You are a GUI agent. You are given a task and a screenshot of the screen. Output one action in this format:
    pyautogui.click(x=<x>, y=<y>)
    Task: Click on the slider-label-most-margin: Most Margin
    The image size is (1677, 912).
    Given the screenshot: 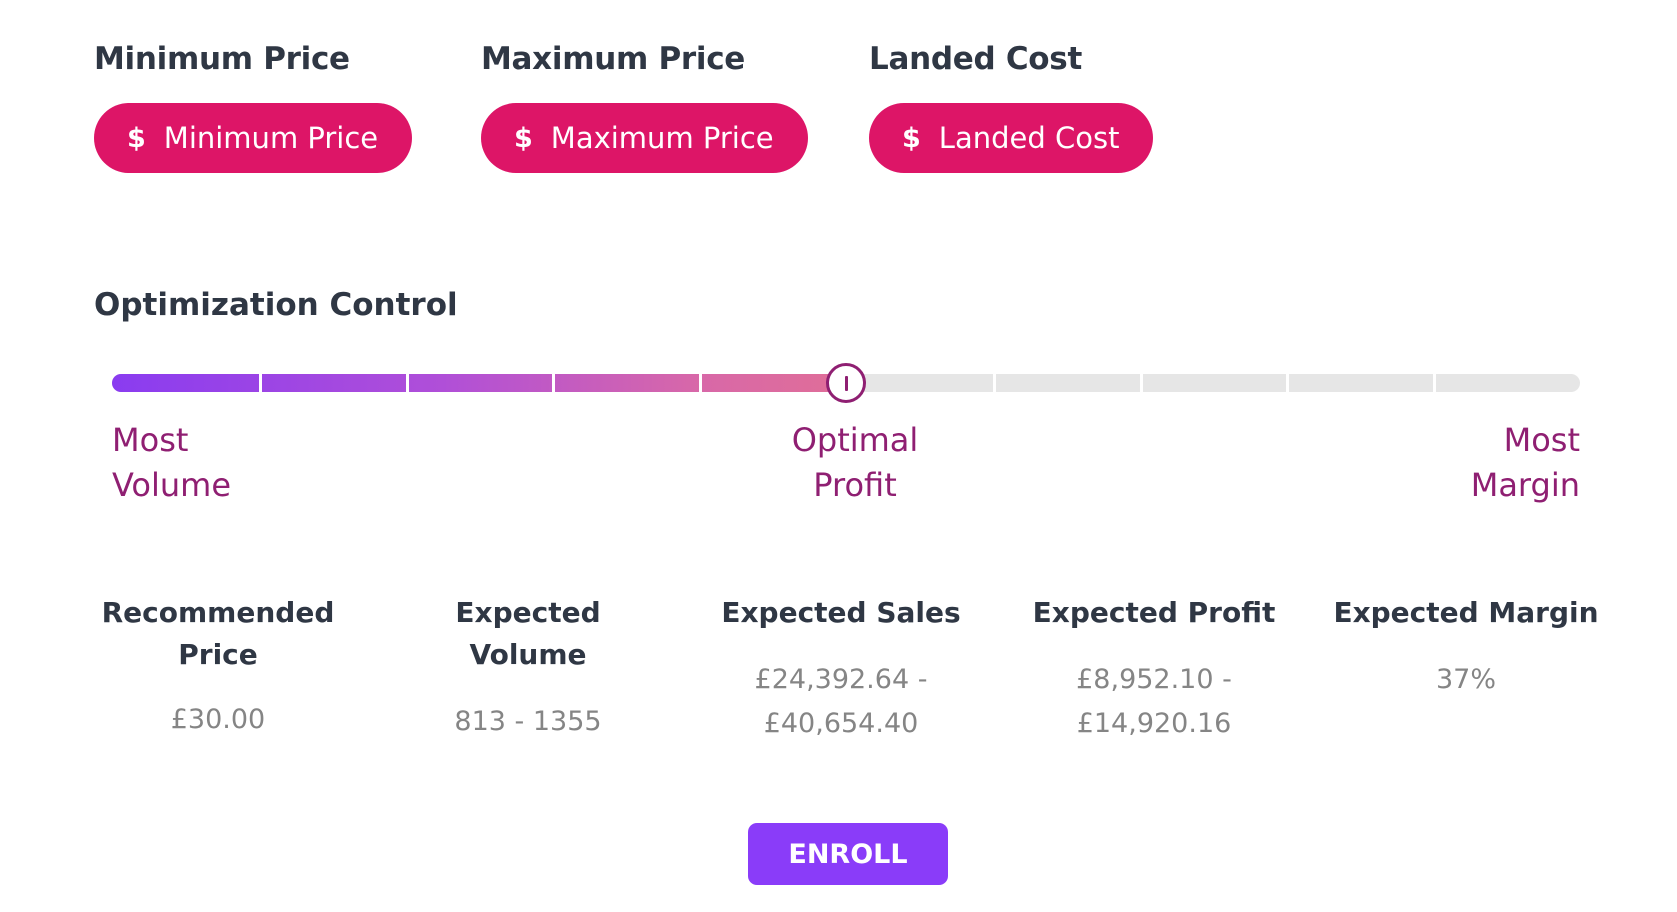 What is the action you would take?
    pyautogui.click(x=1525, y=463)
    